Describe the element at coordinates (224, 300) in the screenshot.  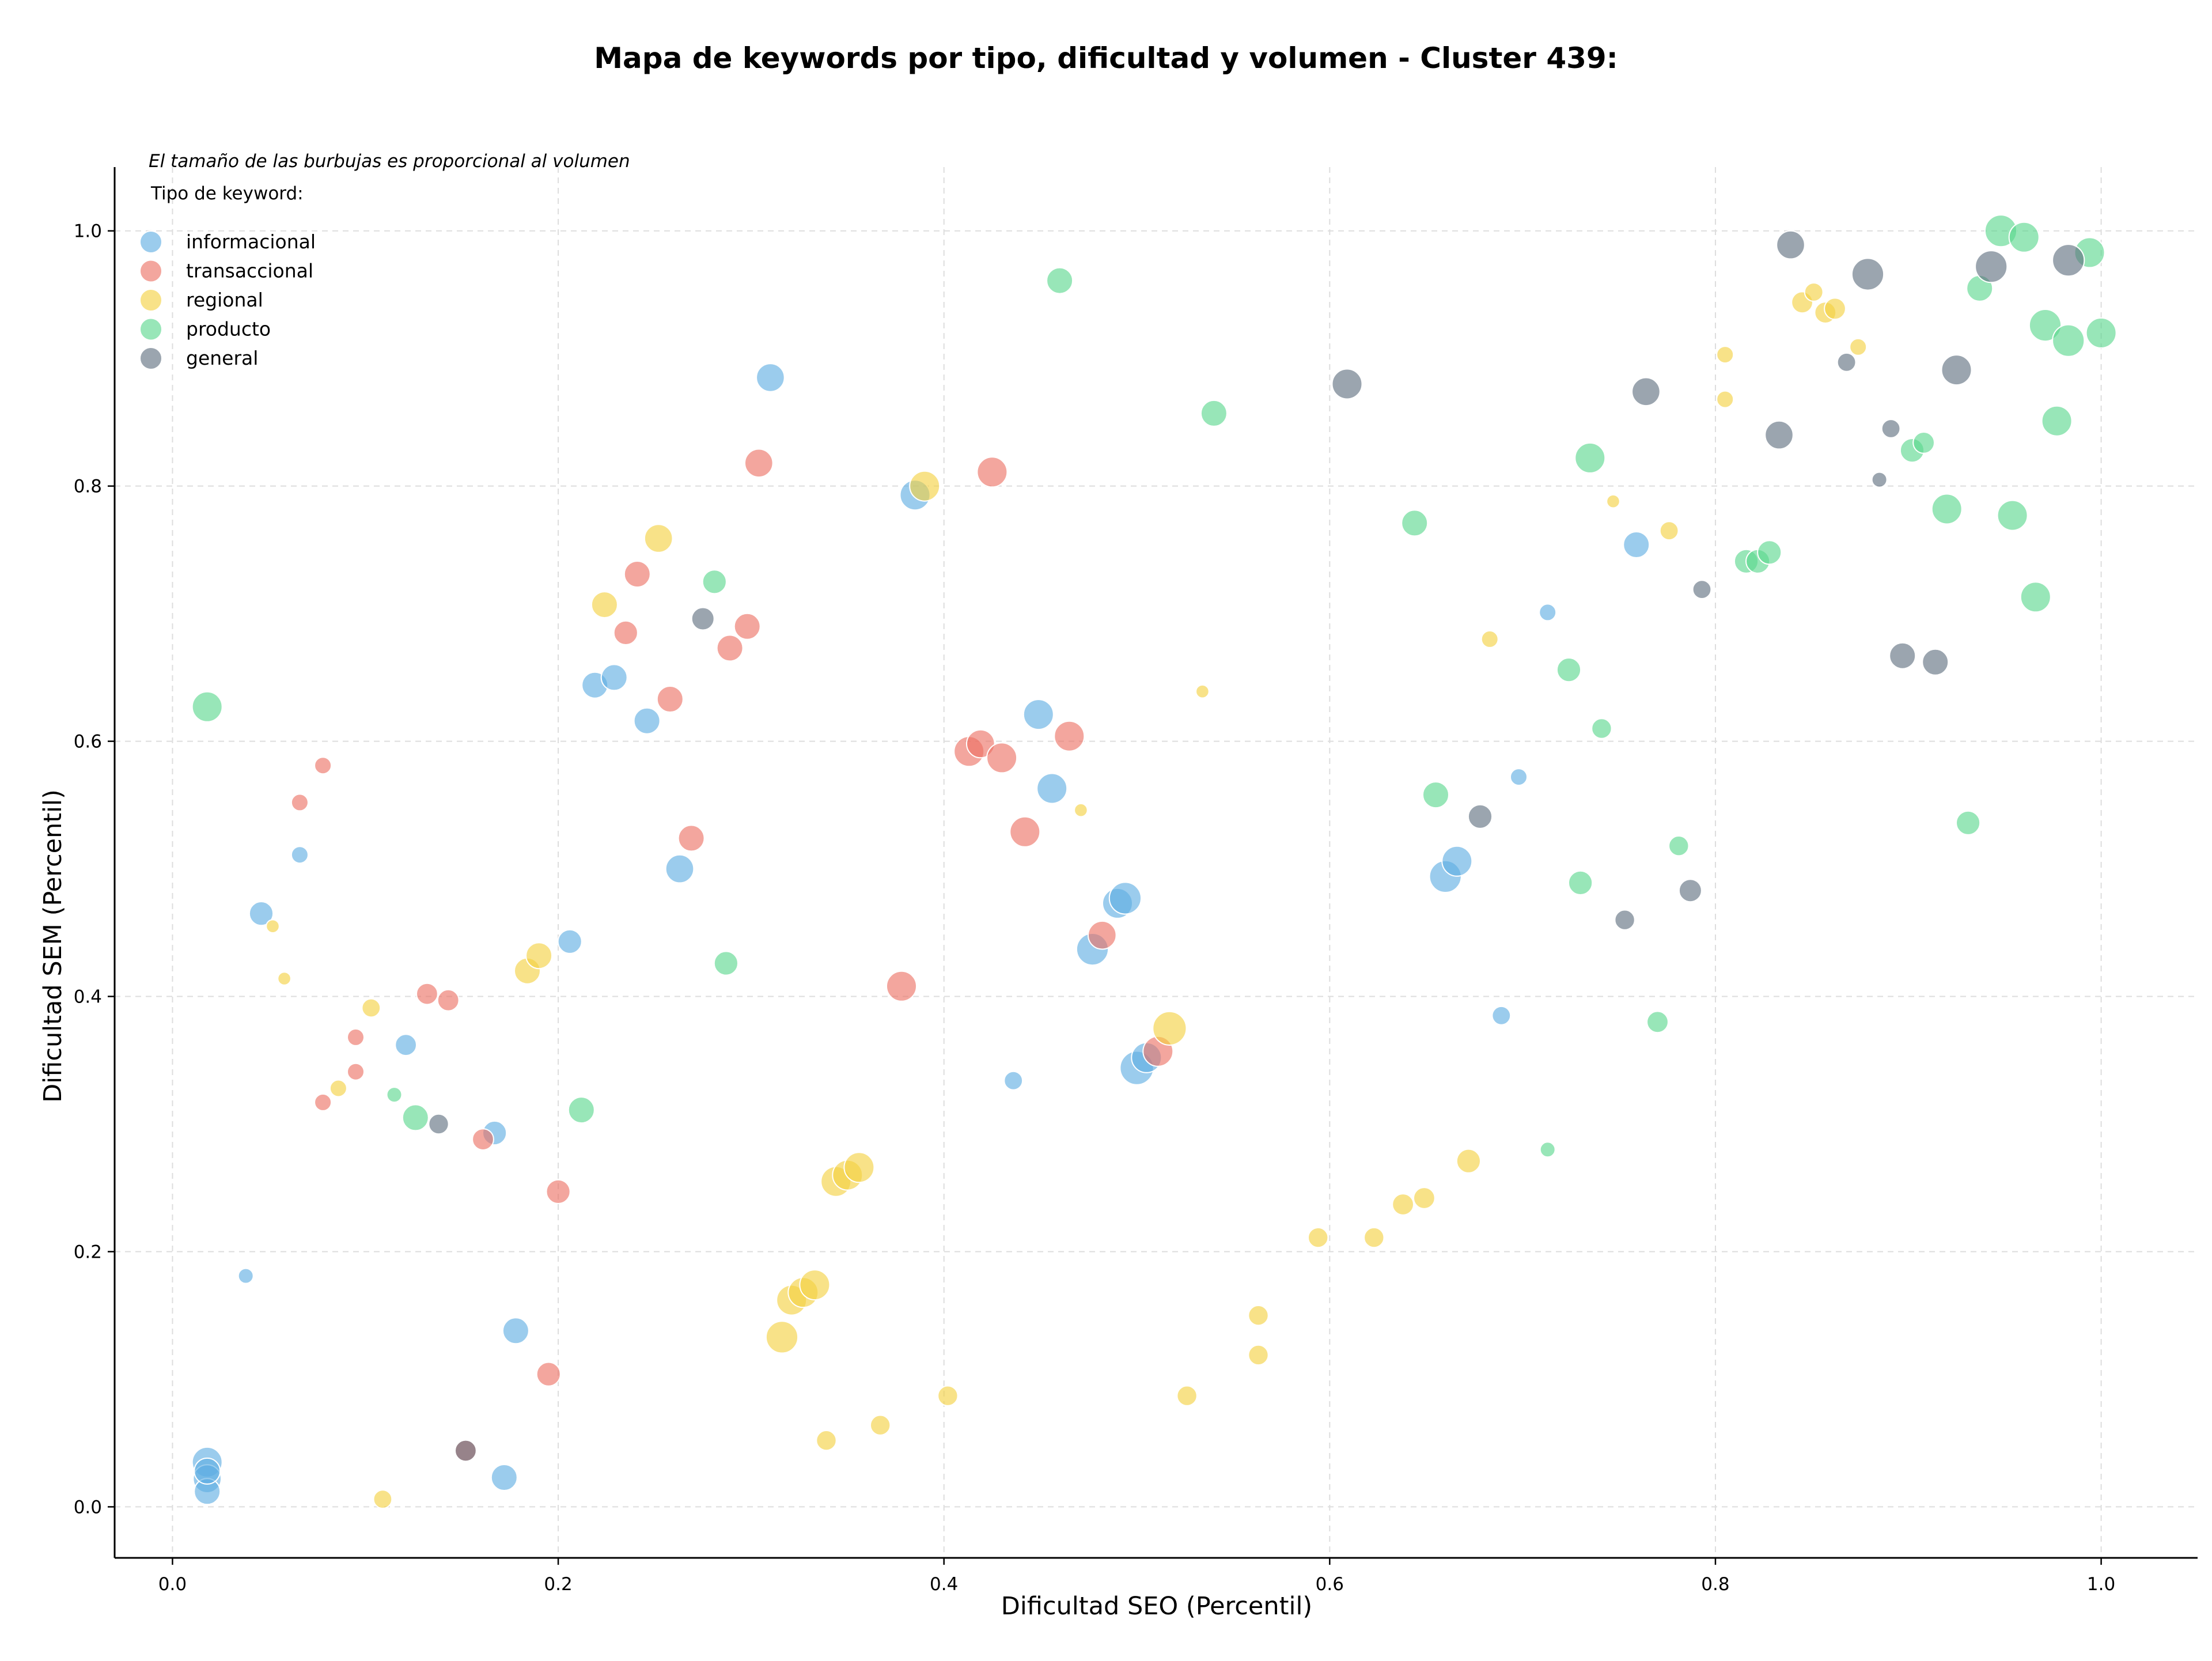
I see `legend-label-regional: regional` at that location.